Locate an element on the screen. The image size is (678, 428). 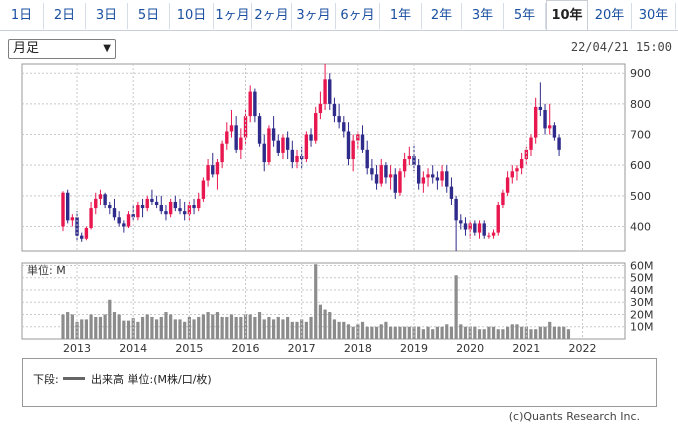
tab-1: 1日 is located at coordinates (22, 16).